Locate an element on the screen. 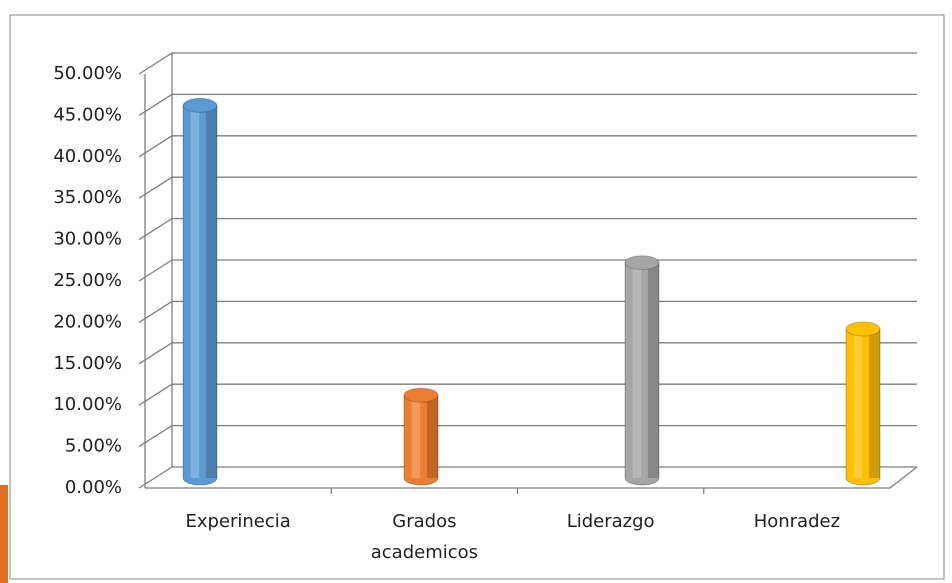  y-tick-label: 0.00% is located at coordinates (93, 487).